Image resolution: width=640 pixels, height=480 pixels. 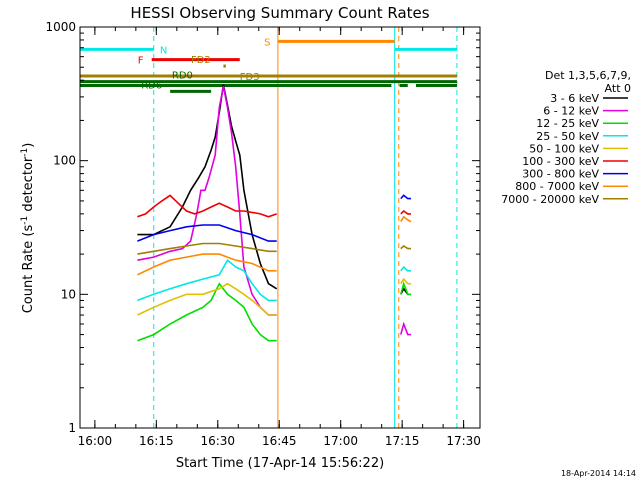 What do you see at coordinates (95, 441) in the screenshot?
I see `x-tick-label-0: 16:00` at bounding box center [95, 441].